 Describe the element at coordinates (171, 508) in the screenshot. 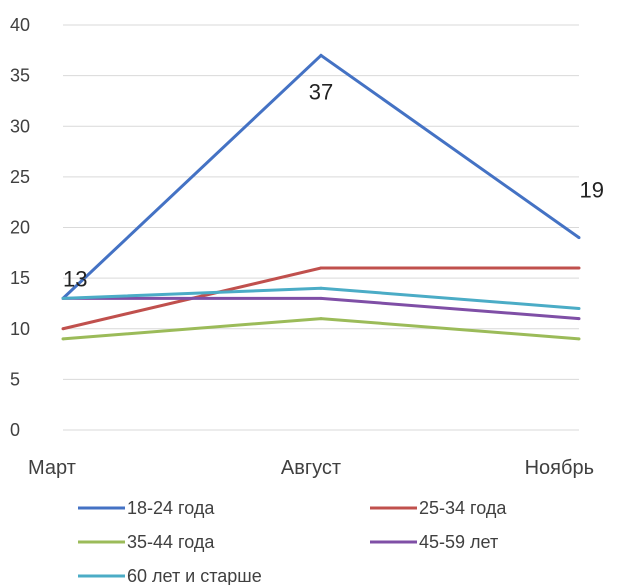

I see `legend-label: 18-24 года` at that location.